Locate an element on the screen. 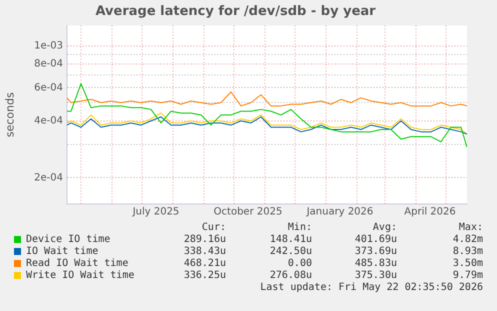  text: 148.41u is located at coordinates (291, 240).